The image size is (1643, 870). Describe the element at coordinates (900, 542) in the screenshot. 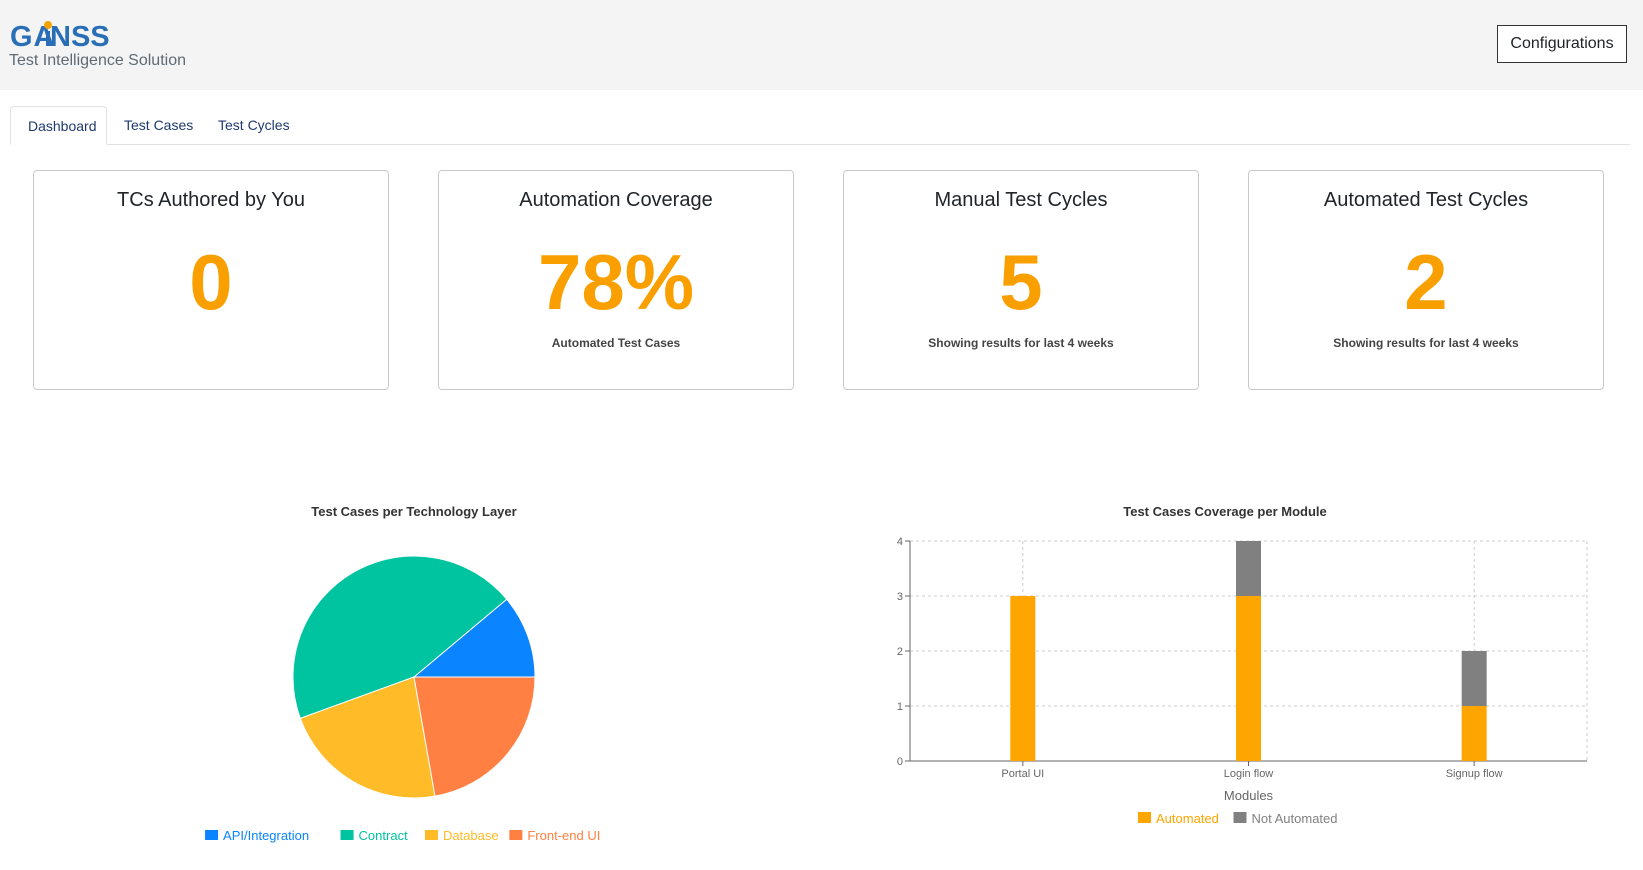

I see `y-tick-label: 4` at that location.